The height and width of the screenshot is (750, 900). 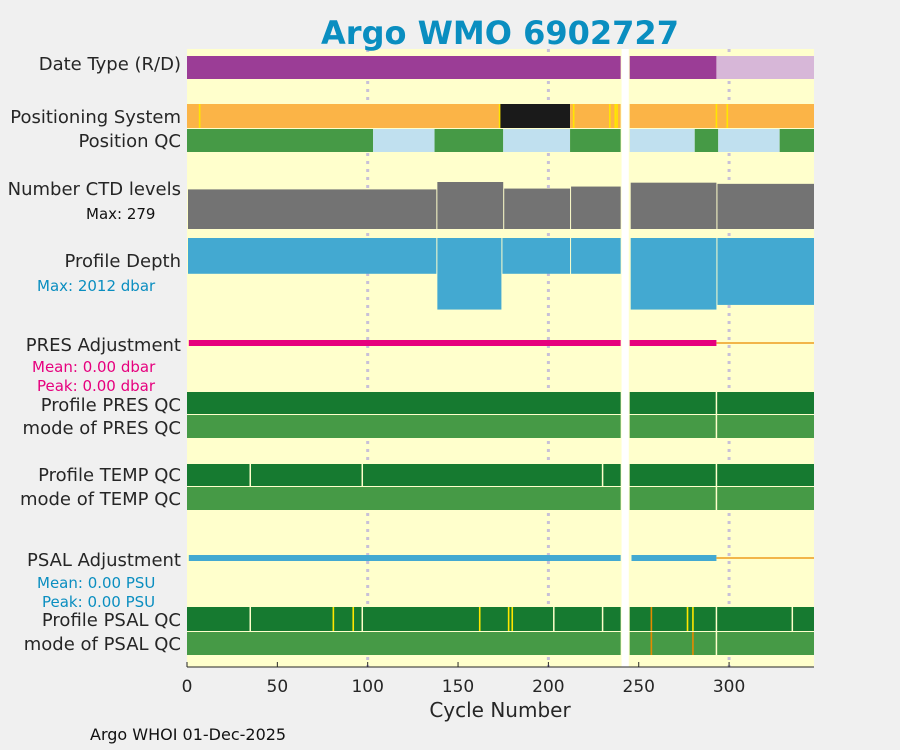 What do you see at coordinates (111, 405) in the screenshot?
I see `row-label-prof-pres-qc: Profile PRES QC` at bounding box center [111, 405].